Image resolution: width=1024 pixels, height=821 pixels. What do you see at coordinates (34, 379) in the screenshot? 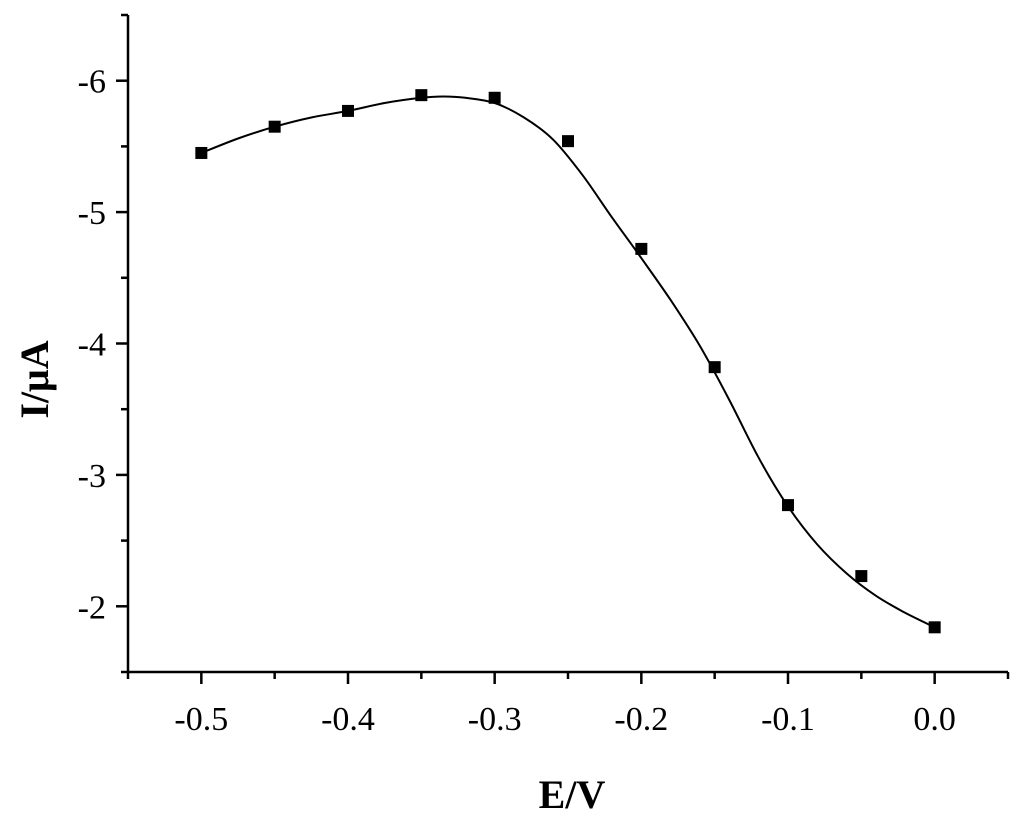
I see `y-axis-title: I/μA` at bounding box center [34, 379].